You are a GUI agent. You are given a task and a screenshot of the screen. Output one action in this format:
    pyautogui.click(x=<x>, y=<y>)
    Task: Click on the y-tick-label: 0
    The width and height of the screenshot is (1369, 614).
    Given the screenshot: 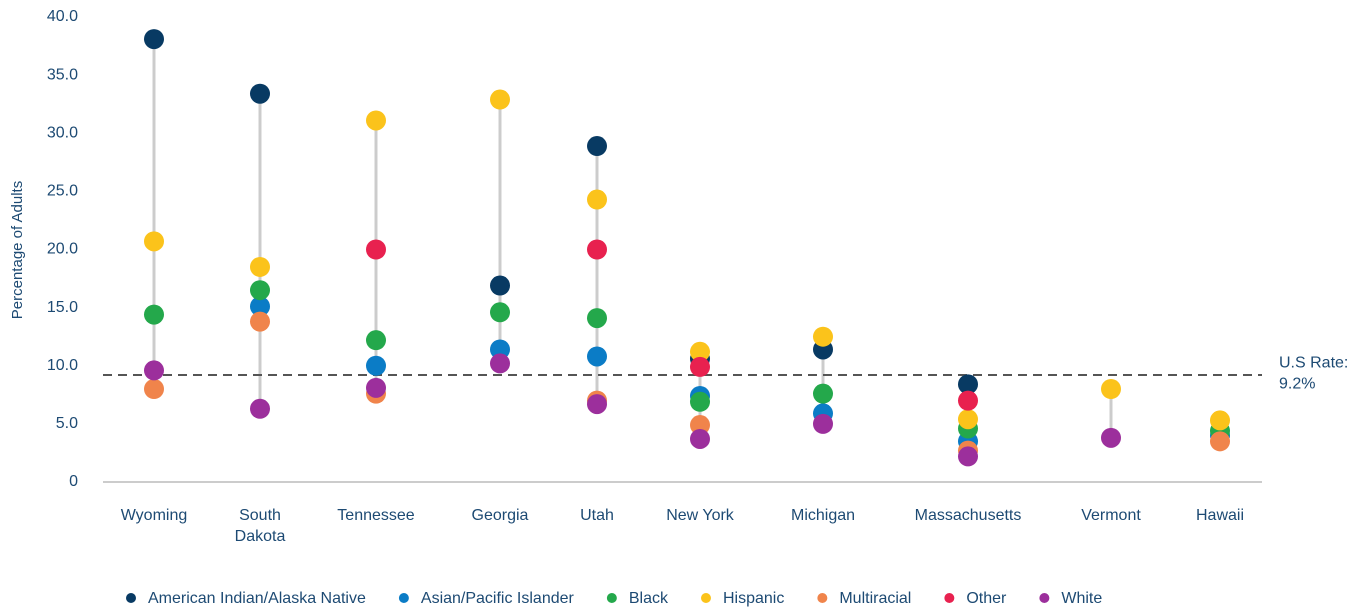 What is the action you would take?
    pyautogui.click(x=73, y=481)
    